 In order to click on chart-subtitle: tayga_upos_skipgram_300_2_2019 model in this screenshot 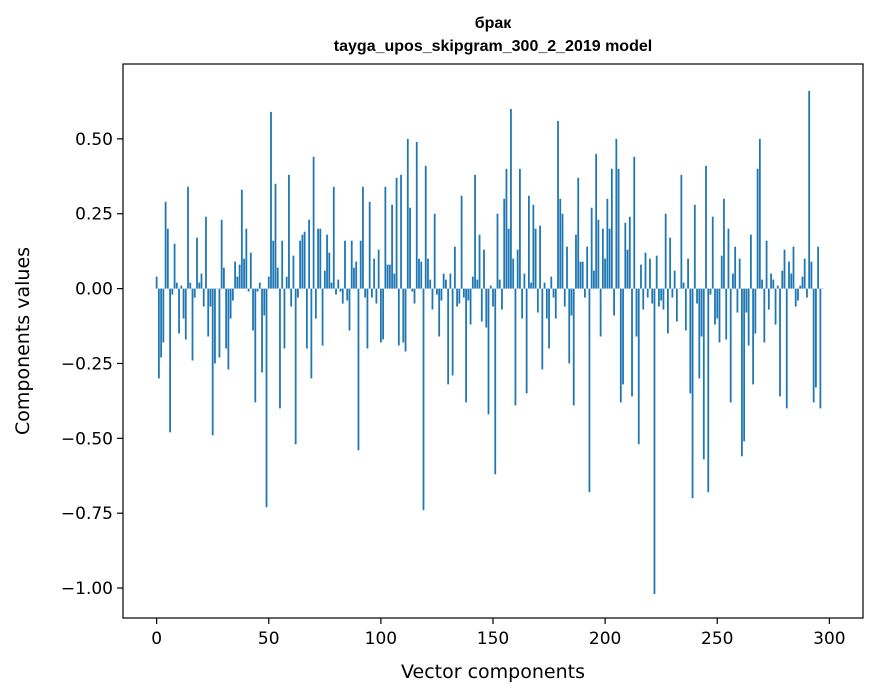, I will do `click(493, 46)`.